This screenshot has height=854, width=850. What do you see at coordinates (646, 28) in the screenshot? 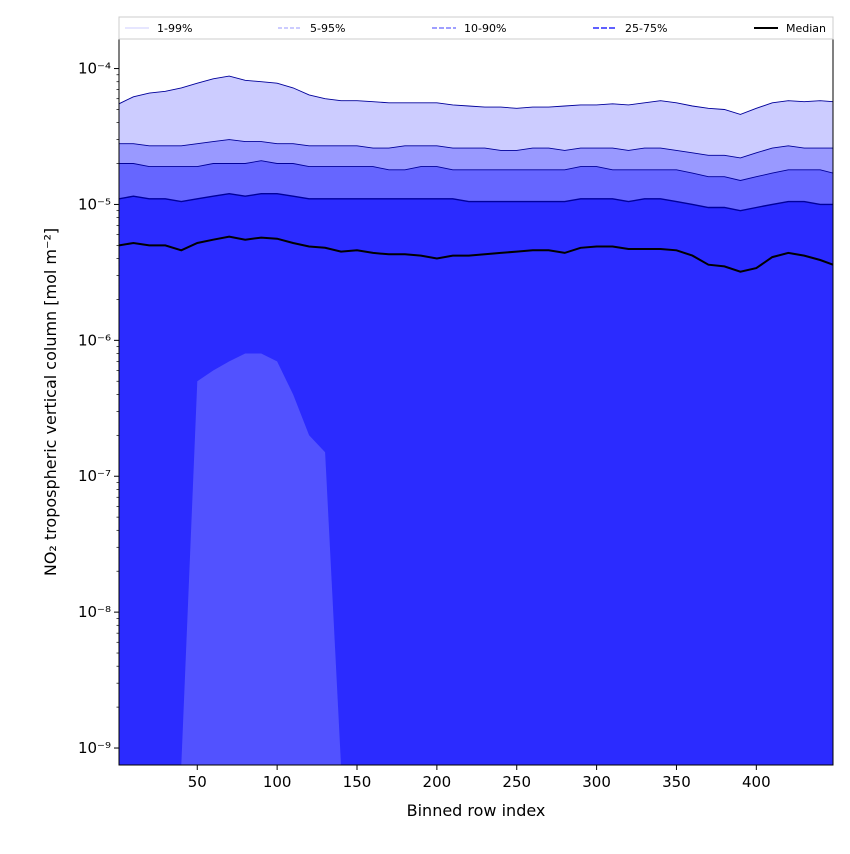
I see `legend-label: 25-75%` at bounding box center [646, 28].